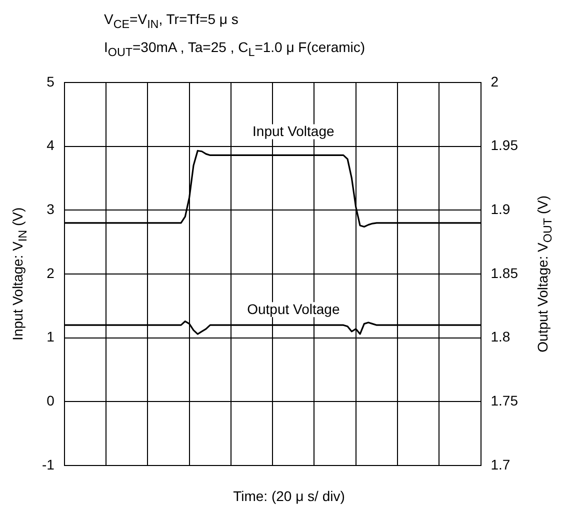 The width and height of the screenshot is (568, 530). Describe the element at coordinates (50, 400) in the screenshot. I see `y-tick-label: 0` at that location.